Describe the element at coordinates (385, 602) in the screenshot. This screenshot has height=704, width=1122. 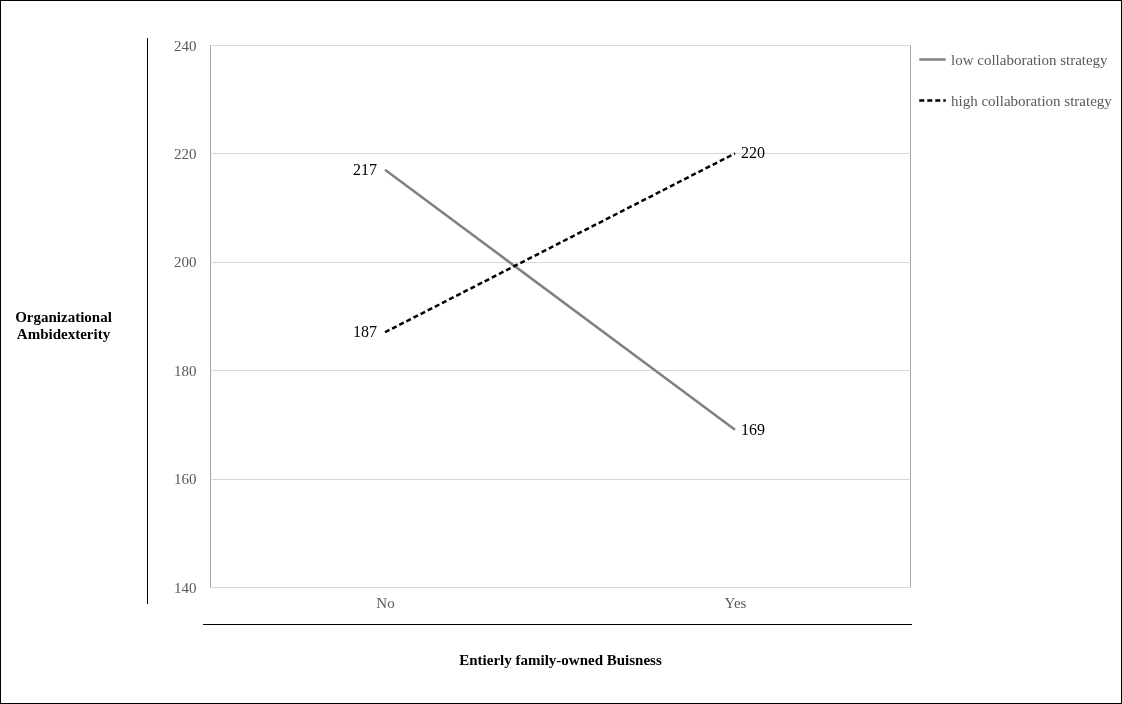
I see `x-tick-label: No` at that location.